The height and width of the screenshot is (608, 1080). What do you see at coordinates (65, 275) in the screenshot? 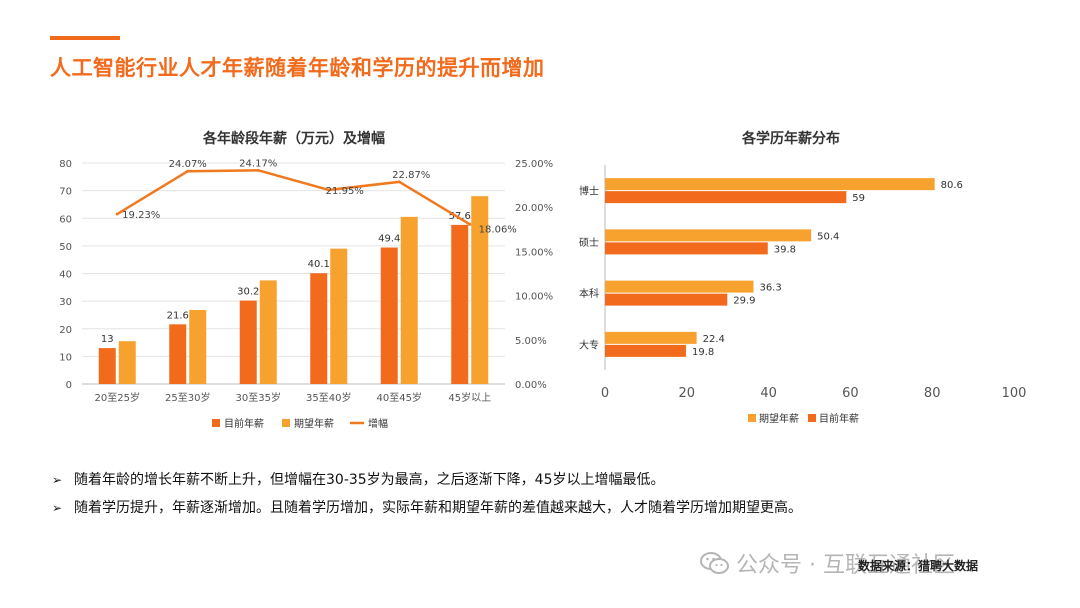
I see `y-tick-label: 40` at bounding box center [65, 275].